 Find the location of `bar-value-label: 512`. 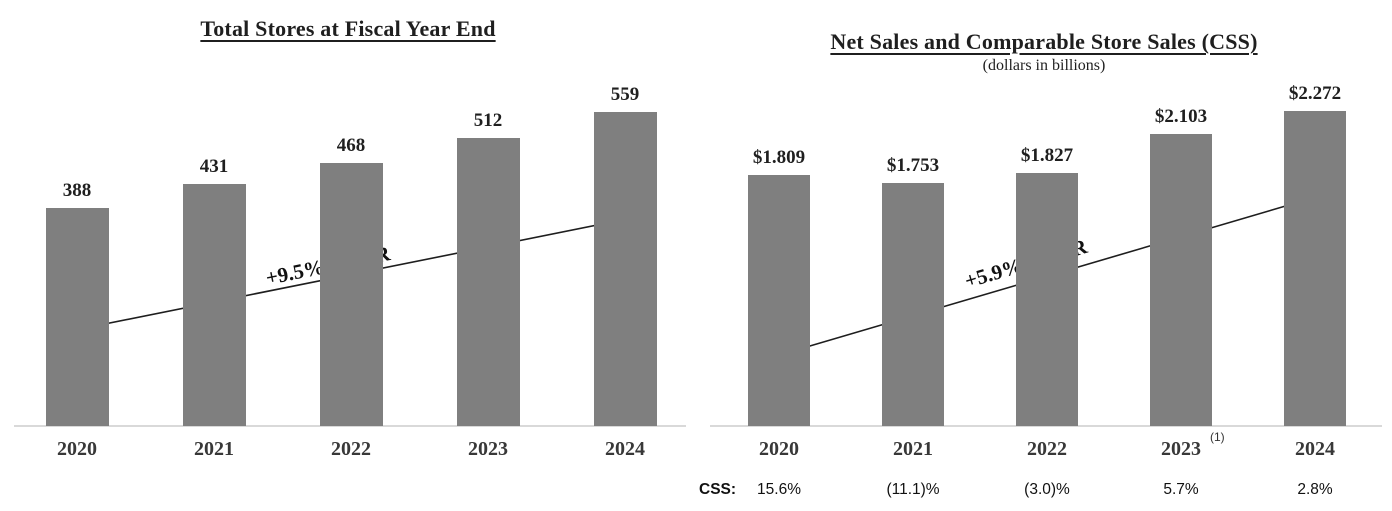

bar-value-label: 512 is located at coordinates (488, 121).